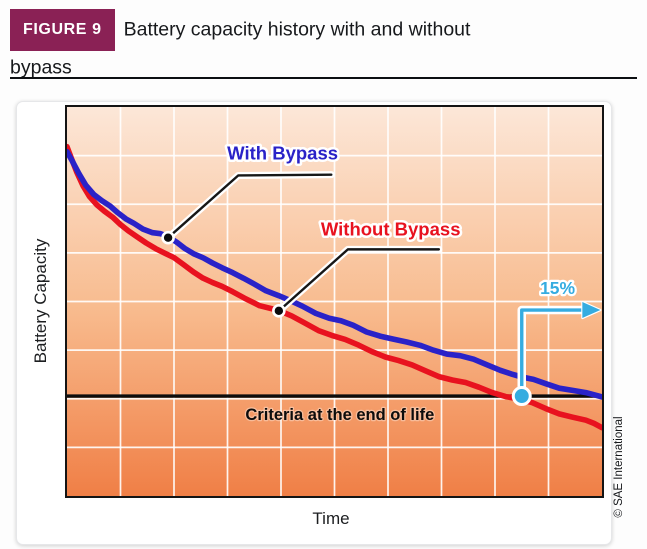 The width and height of the screenshot is (647, 549). Describe the element at coordinates (557, 288) in the screenshot. I see `drop-percent-label: 15%` at that location.